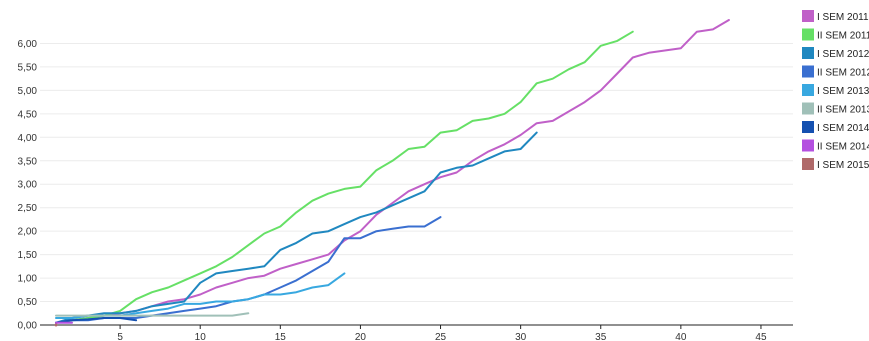  What do you see at coordinates (281, 336) in the screenshot?
I see `x-tick-label: 15` at bounding box center [281, 336].